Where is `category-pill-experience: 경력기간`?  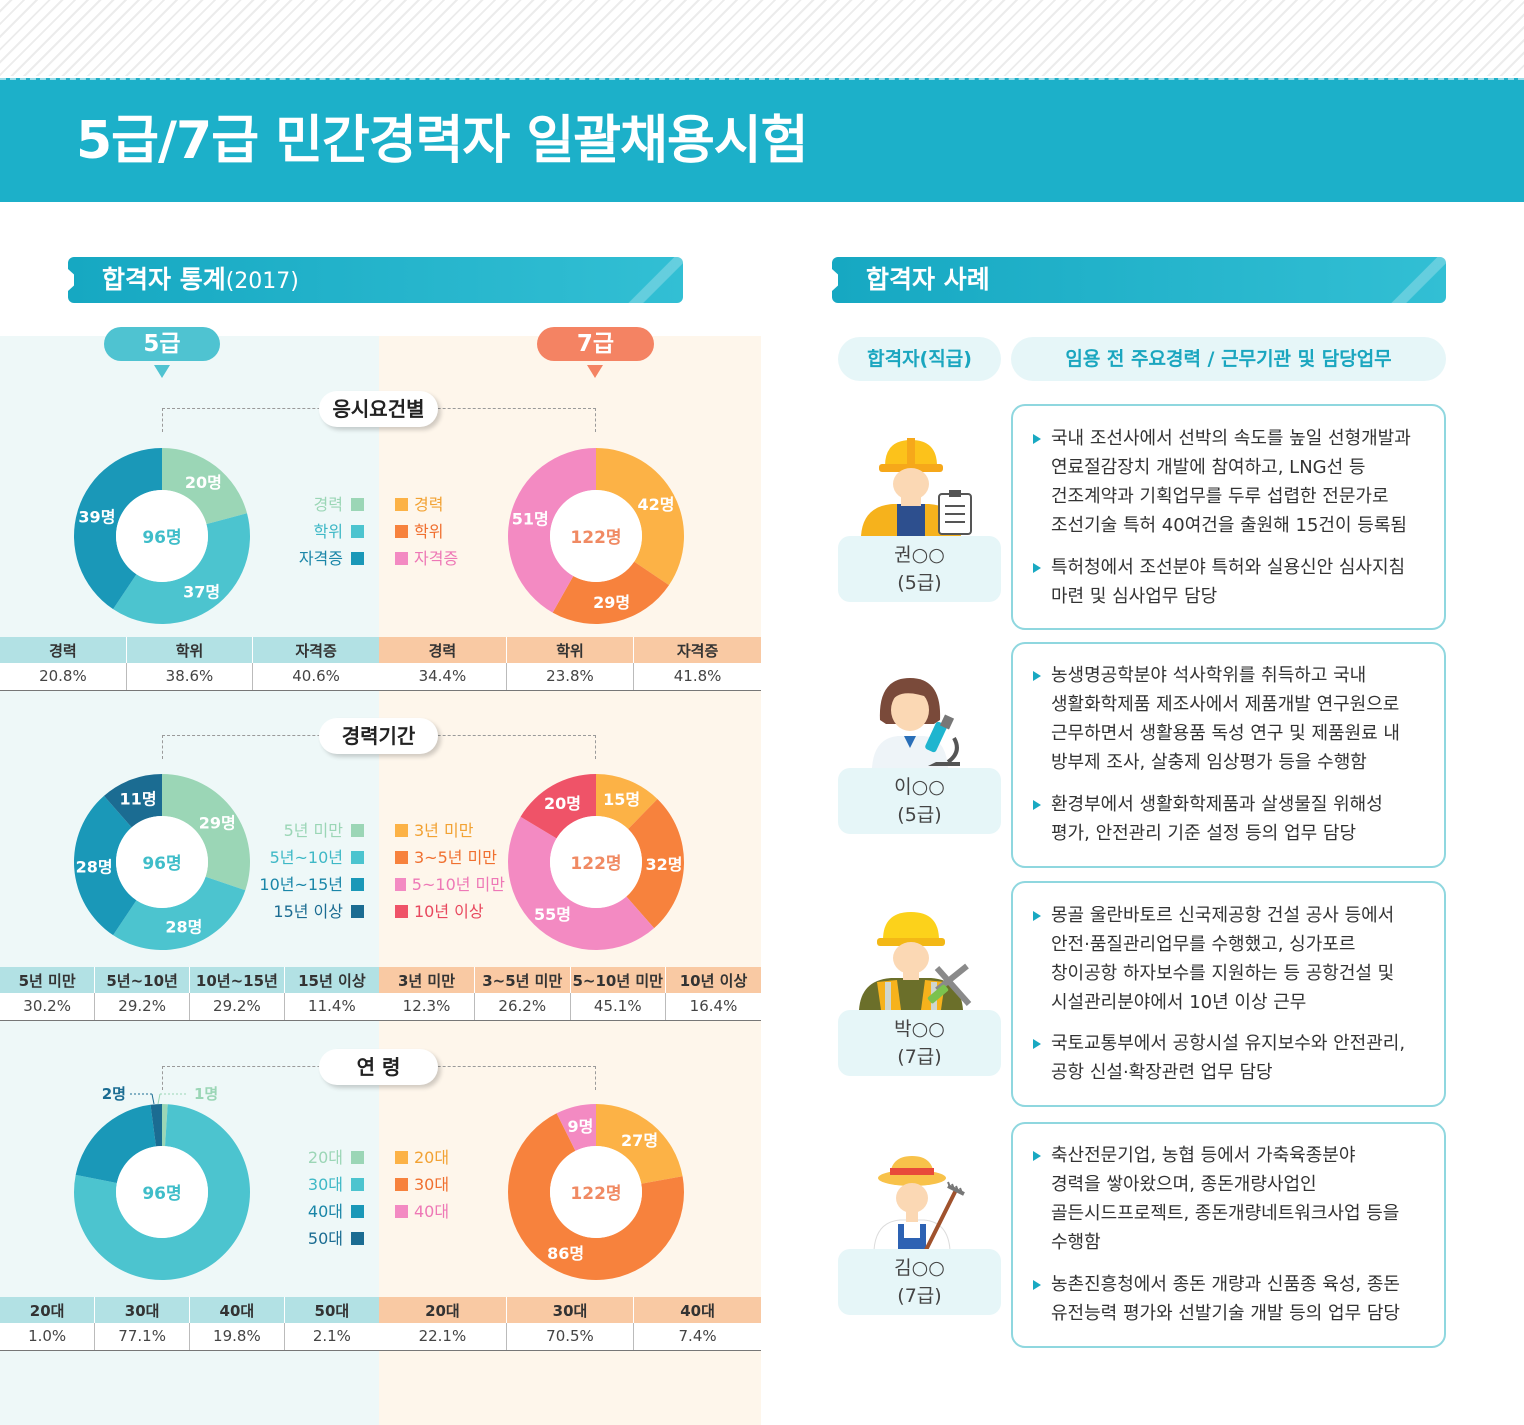
category-pill-experience: 경력기간 is located at coordinates (378, 736).